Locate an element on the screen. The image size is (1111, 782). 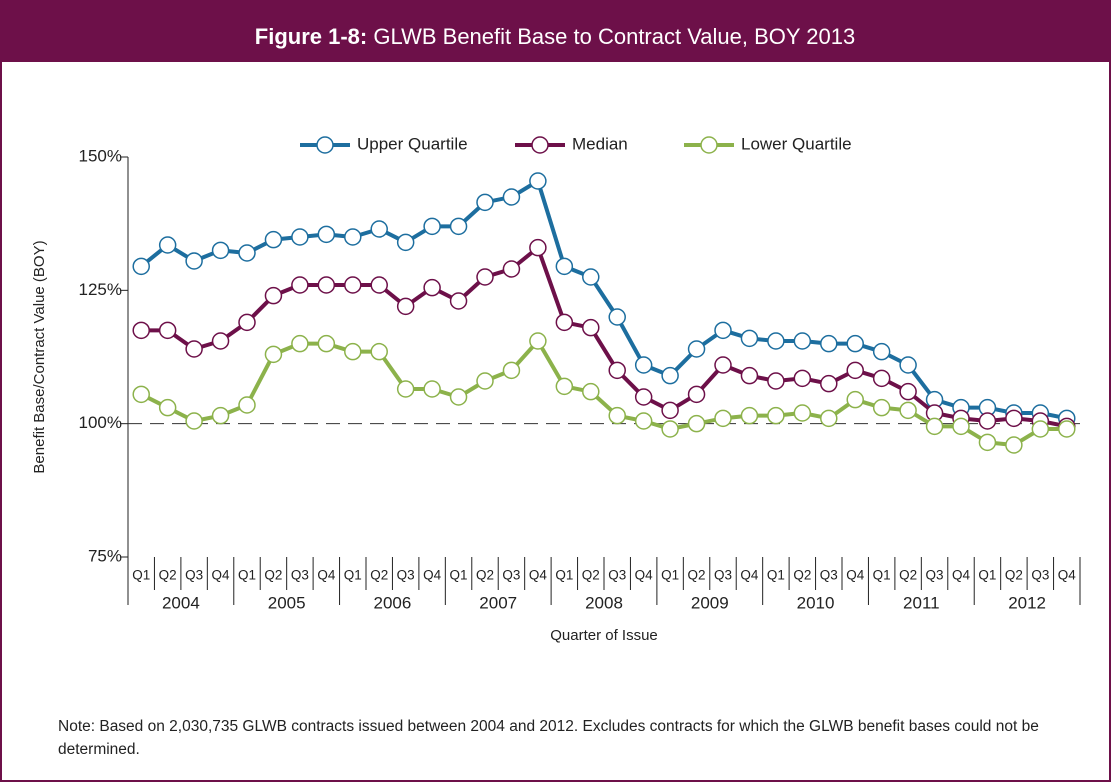
year-label: 2011 is located at coordinates (921, 602).